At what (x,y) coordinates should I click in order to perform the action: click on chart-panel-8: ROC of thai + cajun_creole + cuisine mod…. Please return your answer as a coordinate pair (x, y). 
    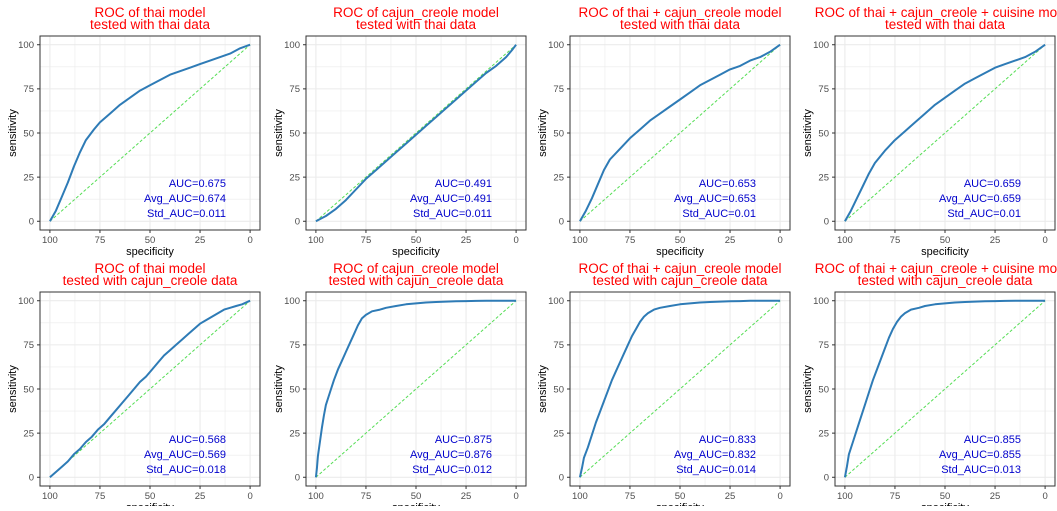
    Looking at the image, I should click on (929, 386).